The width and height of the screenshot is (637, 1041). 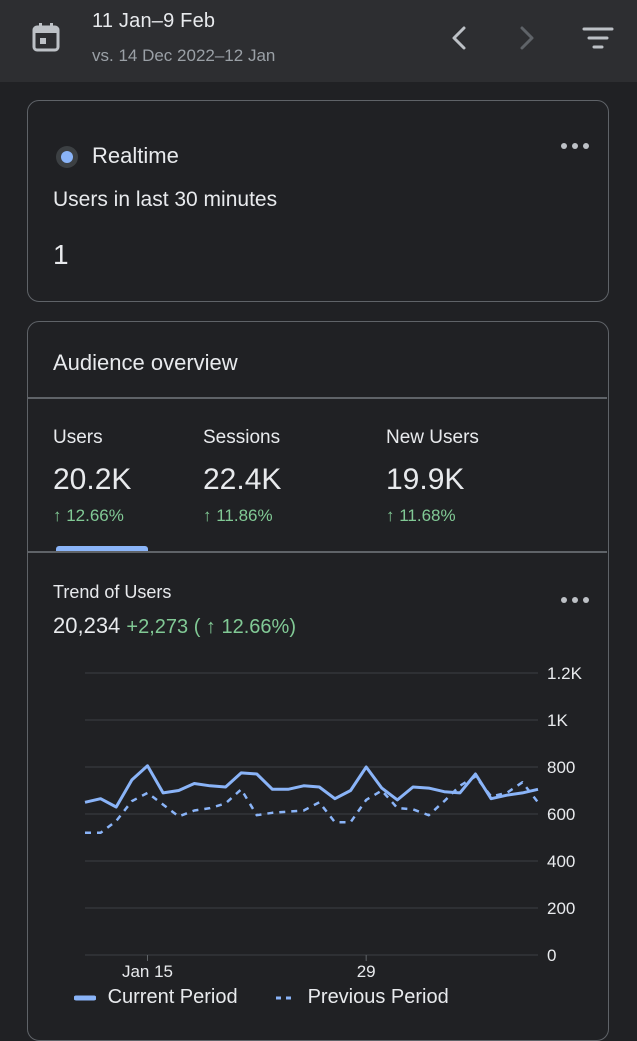 I want to click on y-tick-label: 1.2K, so click(x=565, y=673).